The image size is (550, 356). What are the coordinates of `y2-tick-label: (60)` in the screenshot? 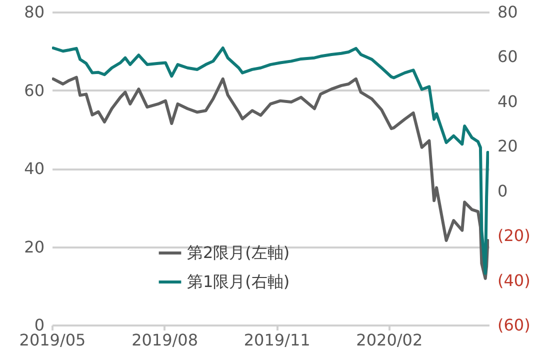 It's located at (514, 325).